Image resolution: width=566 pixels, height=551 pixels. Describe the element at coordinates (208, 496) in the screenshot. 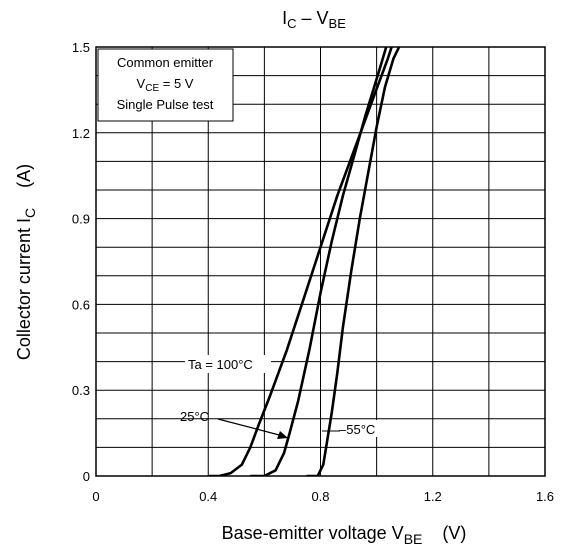

I see `x-tick-label: 0.4` at that location.